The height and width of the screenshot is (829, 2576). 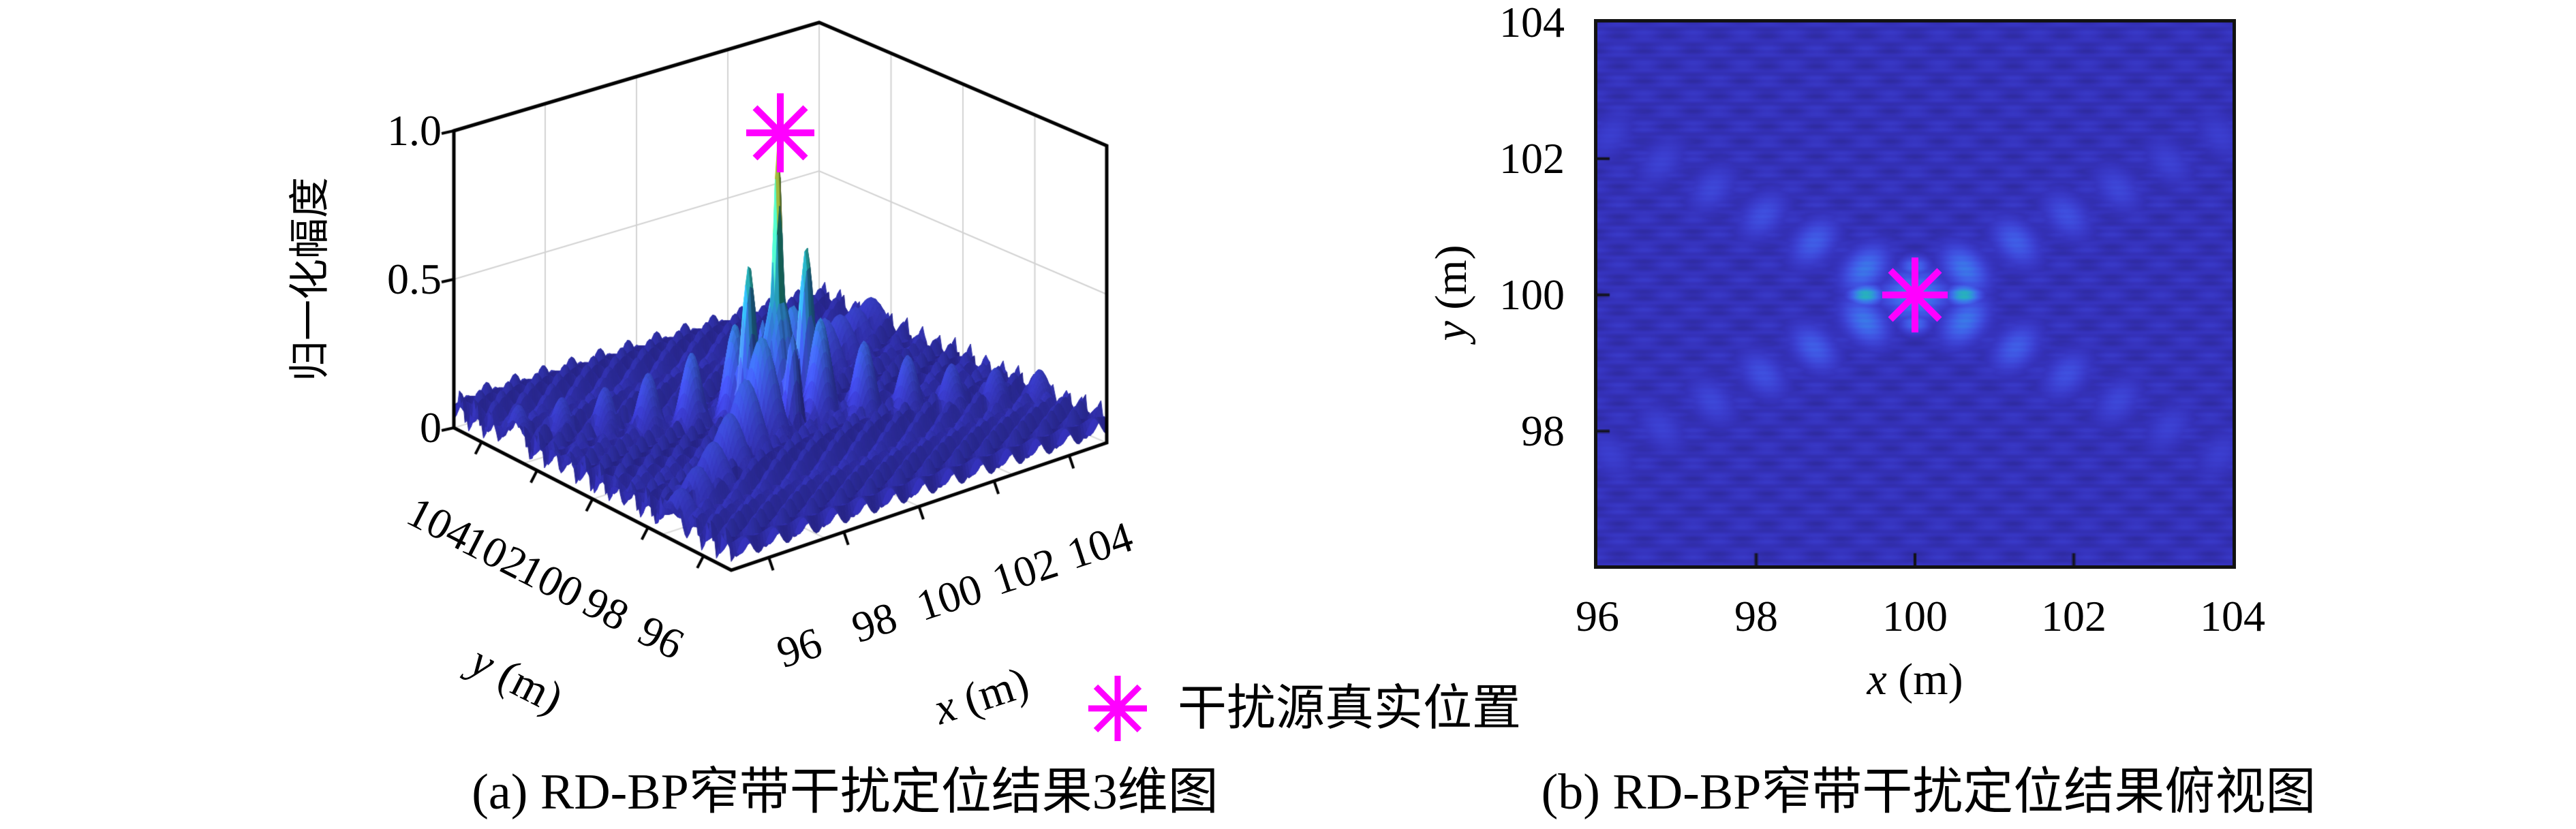 I want to click on true-position-marker-2d, so click(x=1915, y=294).